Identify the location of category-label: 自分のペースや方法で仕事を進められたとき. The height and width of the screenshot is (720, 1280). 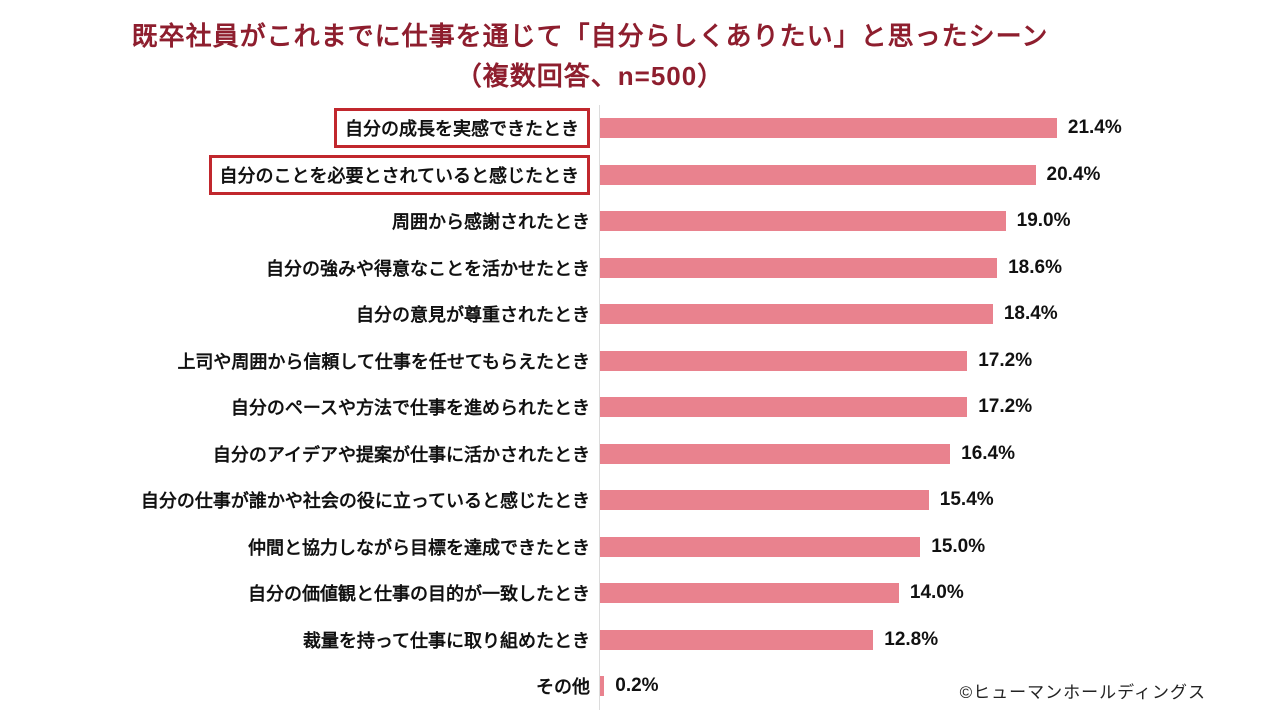
(299, 407).